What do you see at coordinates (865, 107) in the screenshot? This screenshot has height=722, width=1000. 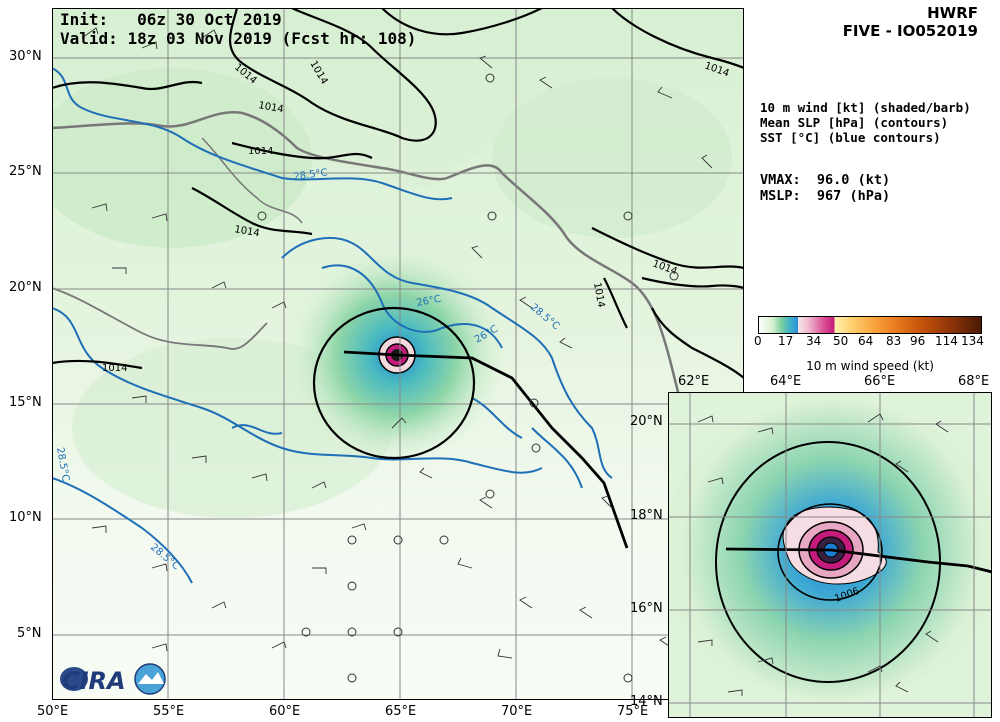 I see `legend-wind: 10 m wind [kt] (shaded/barb)` at bounding box center [865, 107].